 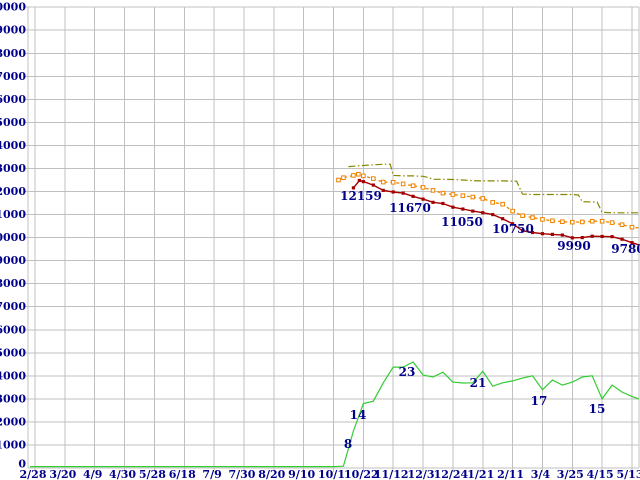 I want to click on series-dark-red-line, so click(x=495, y=212).